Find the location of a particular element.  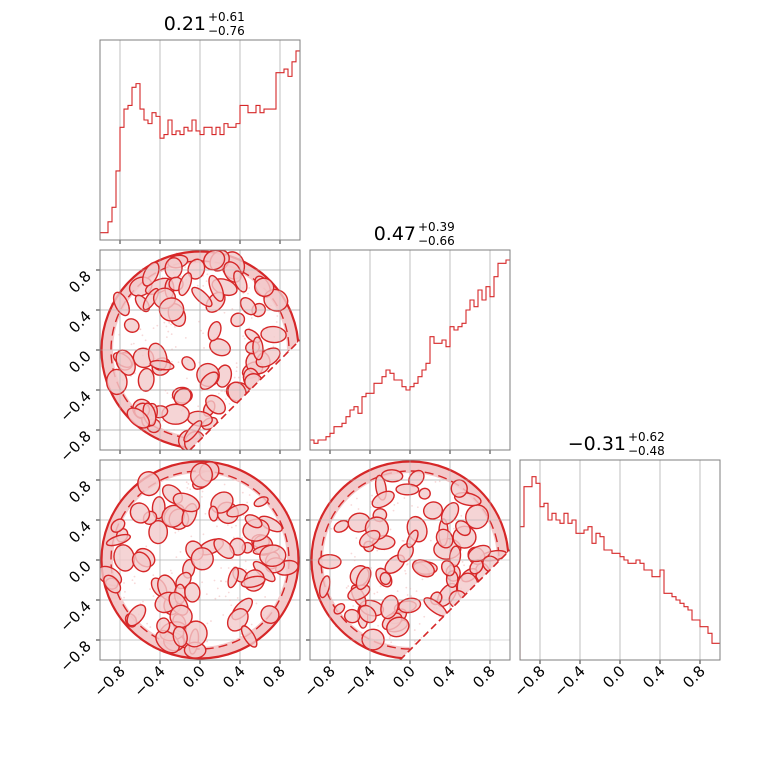

x-tick-label: 0.0 is located at coordinates (194, 677).